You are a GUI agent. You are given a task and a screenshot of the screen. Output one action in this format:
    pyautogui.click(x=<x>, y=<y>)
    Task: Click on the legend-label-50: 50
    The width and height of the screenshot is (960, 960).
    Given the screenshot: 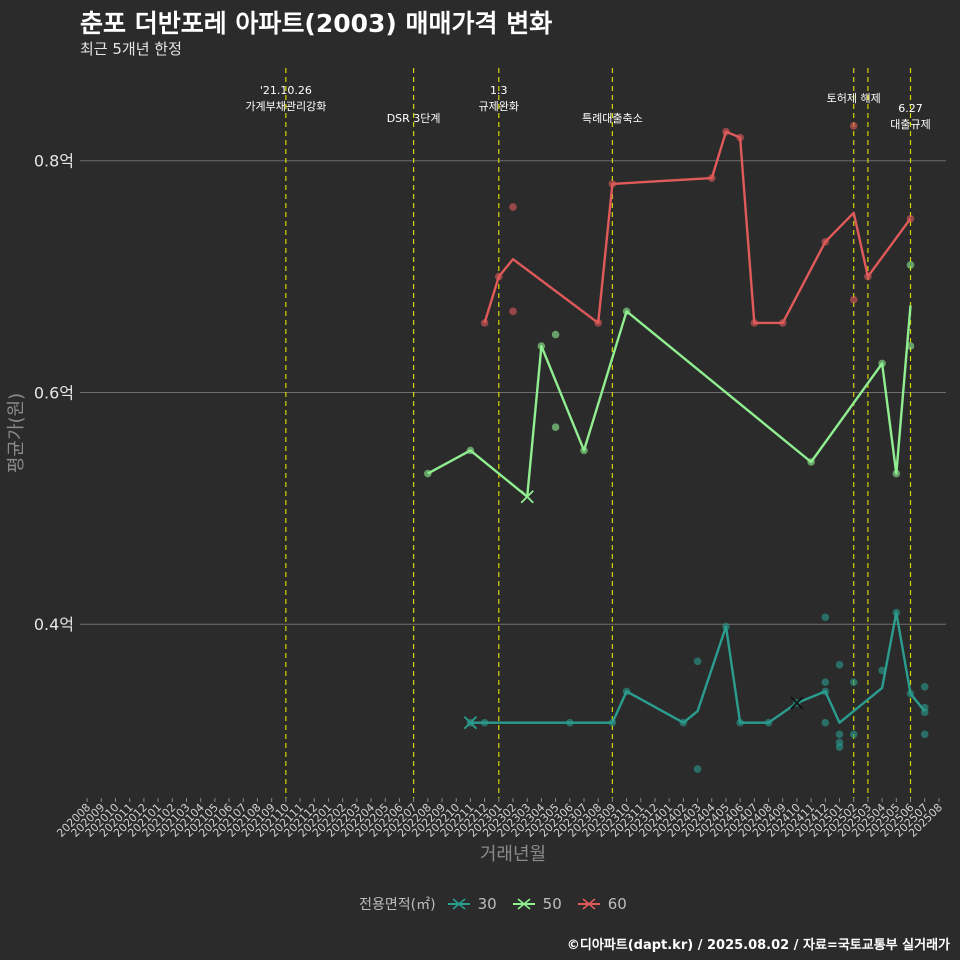 What is the action you would take?
    pyautogui.click(x=552, y=904)
    